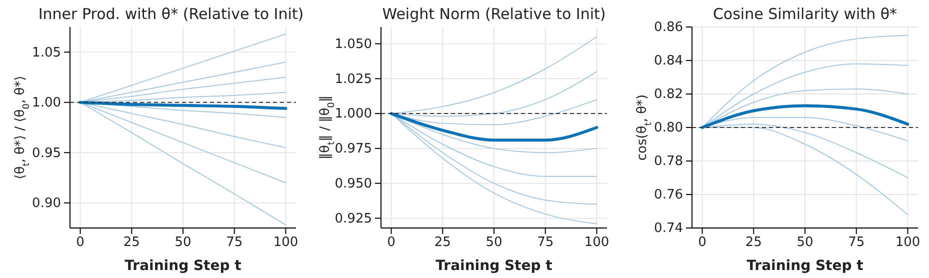  Describe the element at coordinates (805, 14) in the screenshot. I see `chart-title: Cosine Similarity with θ*` at that location.